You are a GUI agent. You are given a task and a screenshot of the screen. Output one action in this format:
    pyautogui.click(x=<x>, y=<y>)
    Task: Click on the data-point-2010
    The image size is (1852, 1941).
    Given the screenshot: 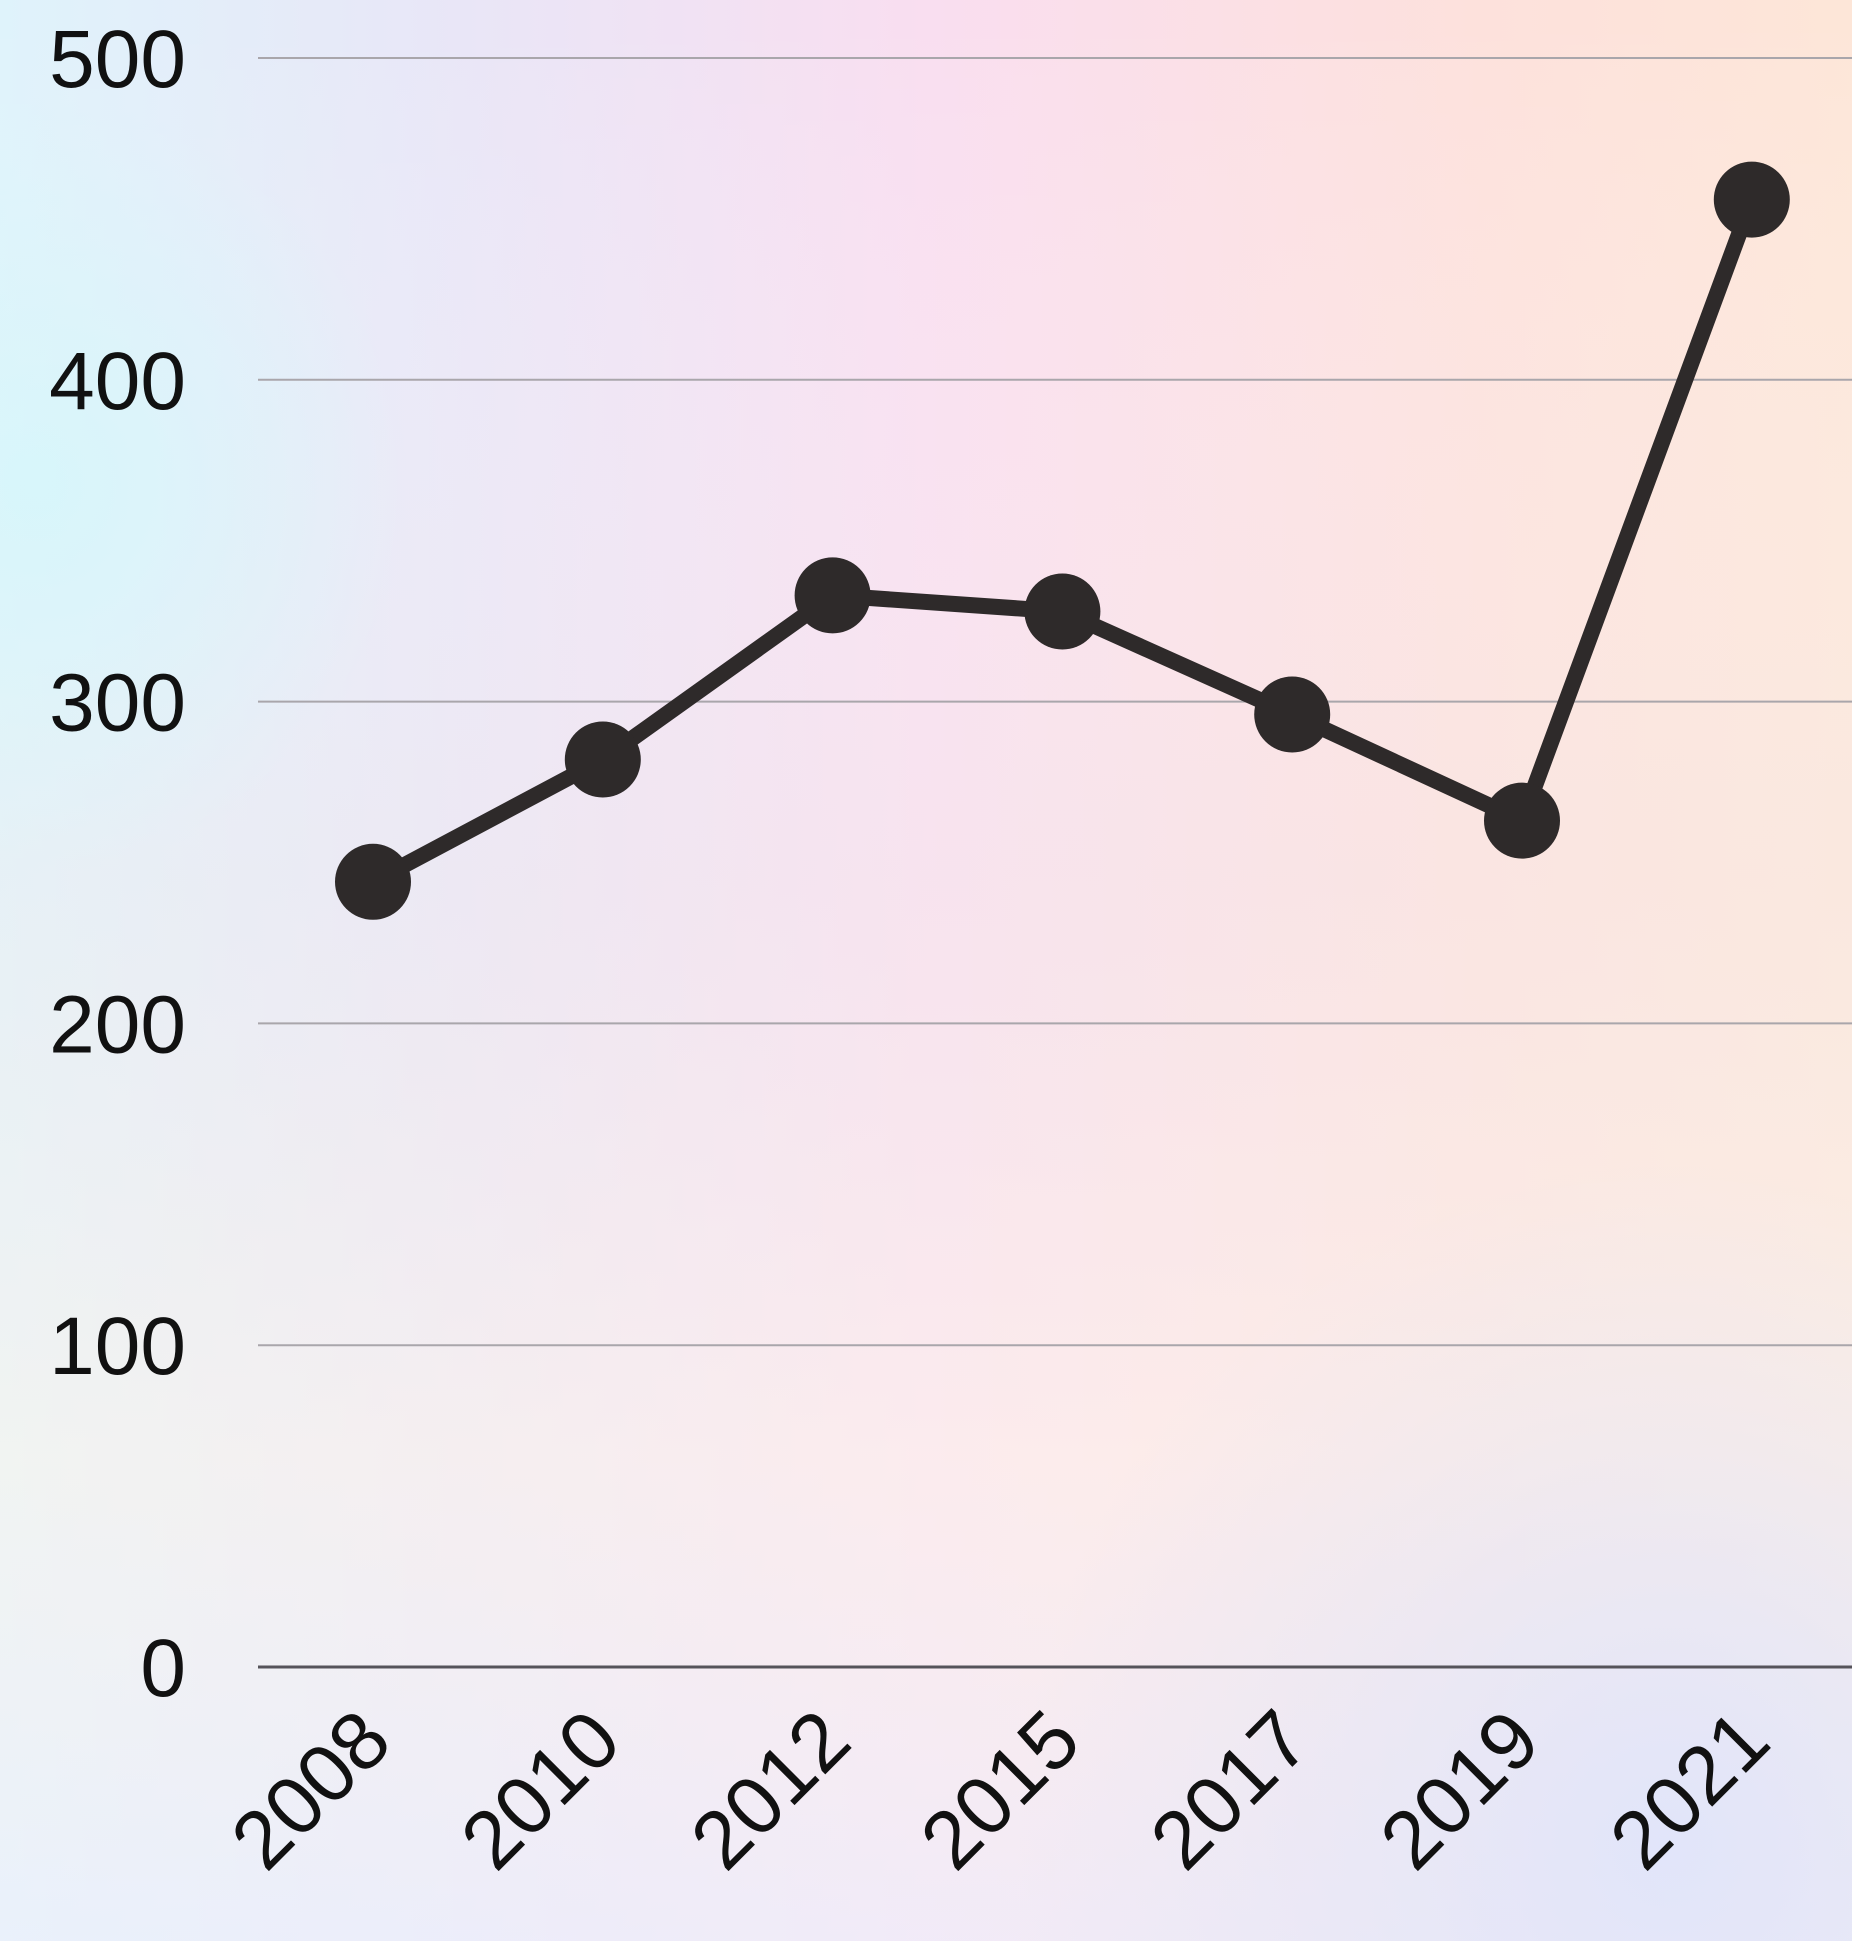 What is the action you would take?
    pyautogui.click(x=602, y=759)
    